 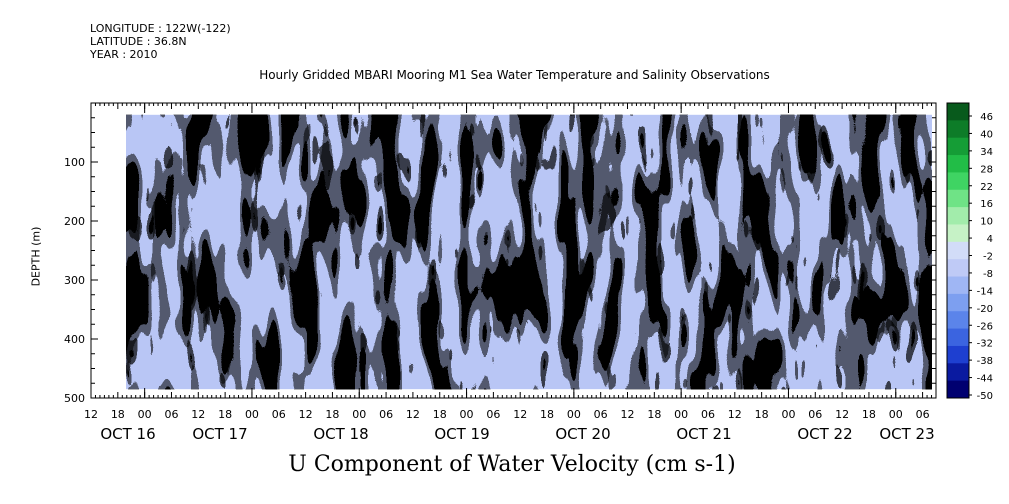 What do you see at coordinates (986, 134) in the screenshot?
I see `colorbar-label: 40` at bounding box center [986, 134].